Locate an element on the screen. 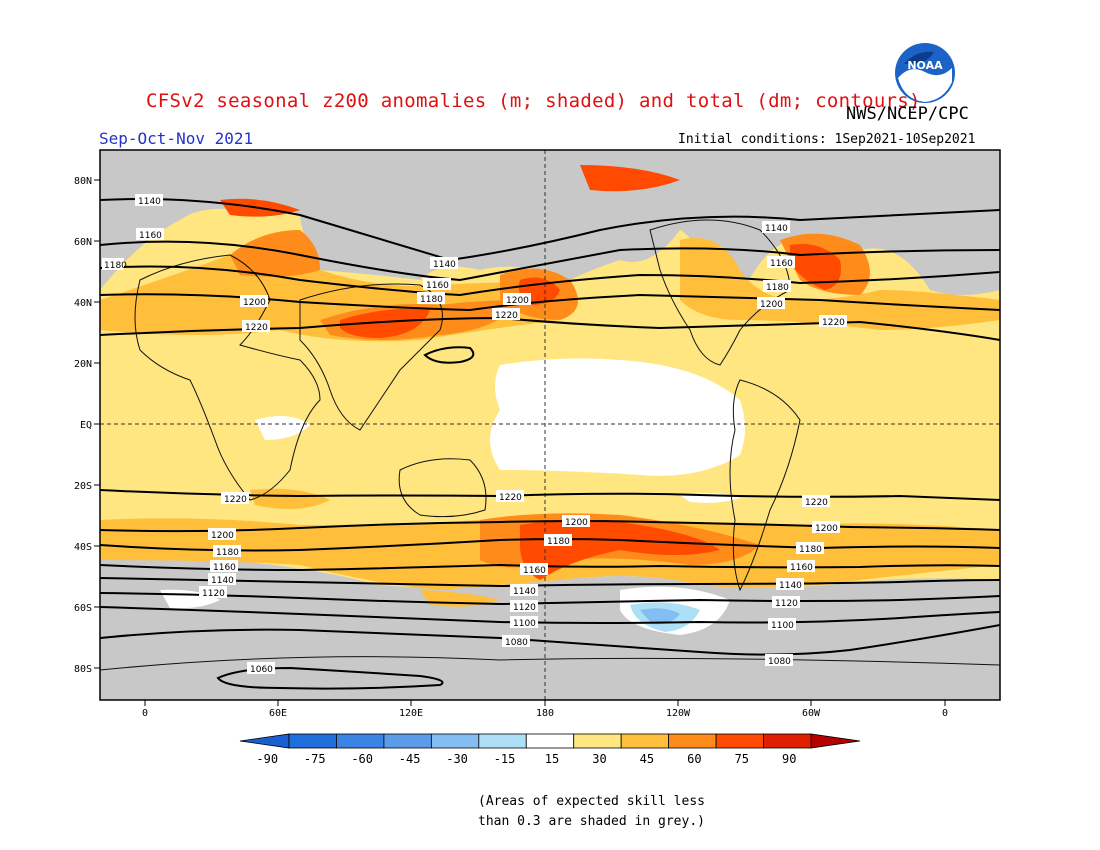  skill-mask-north is located at coordinates (550, 225).